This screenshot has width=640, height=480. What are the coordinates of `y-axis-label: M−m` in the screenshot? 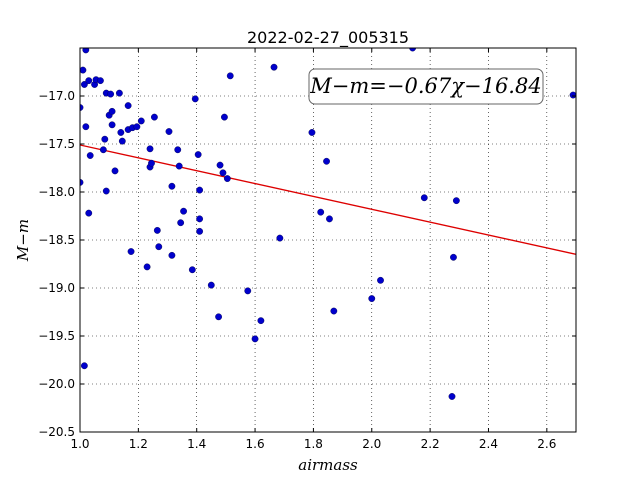 It's located at (23, 240).